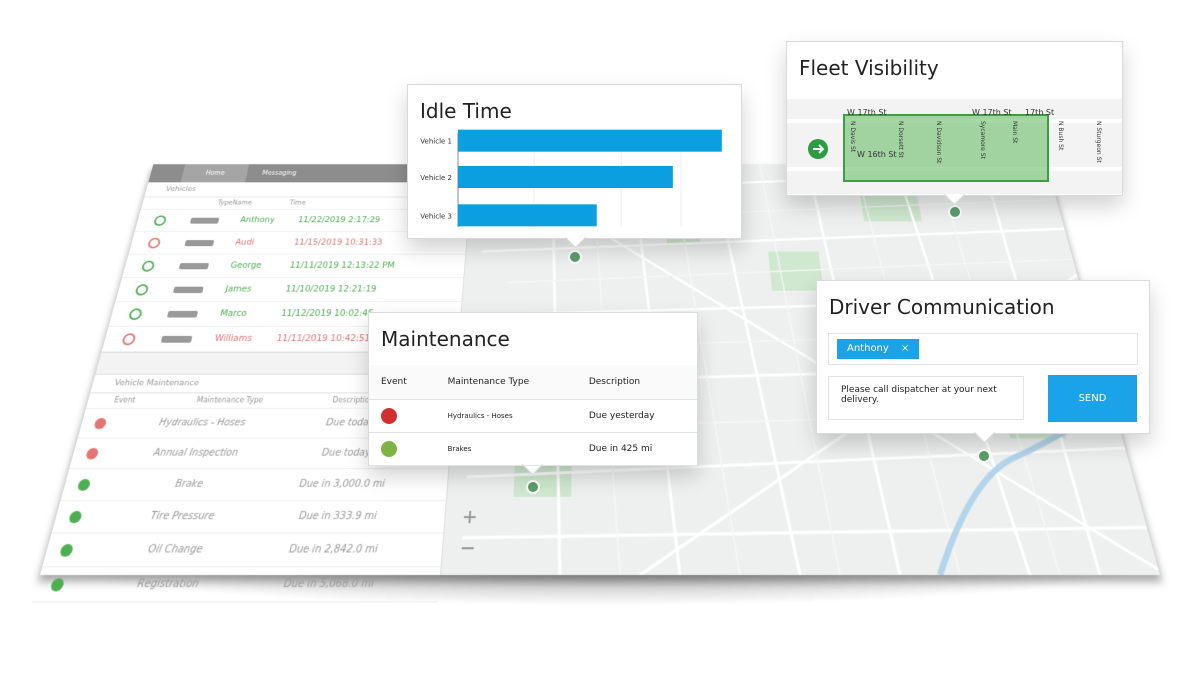 This screenshot has height=675, width=1200. I want to click on recipient-field: Anthony ×, so click(983, 349).